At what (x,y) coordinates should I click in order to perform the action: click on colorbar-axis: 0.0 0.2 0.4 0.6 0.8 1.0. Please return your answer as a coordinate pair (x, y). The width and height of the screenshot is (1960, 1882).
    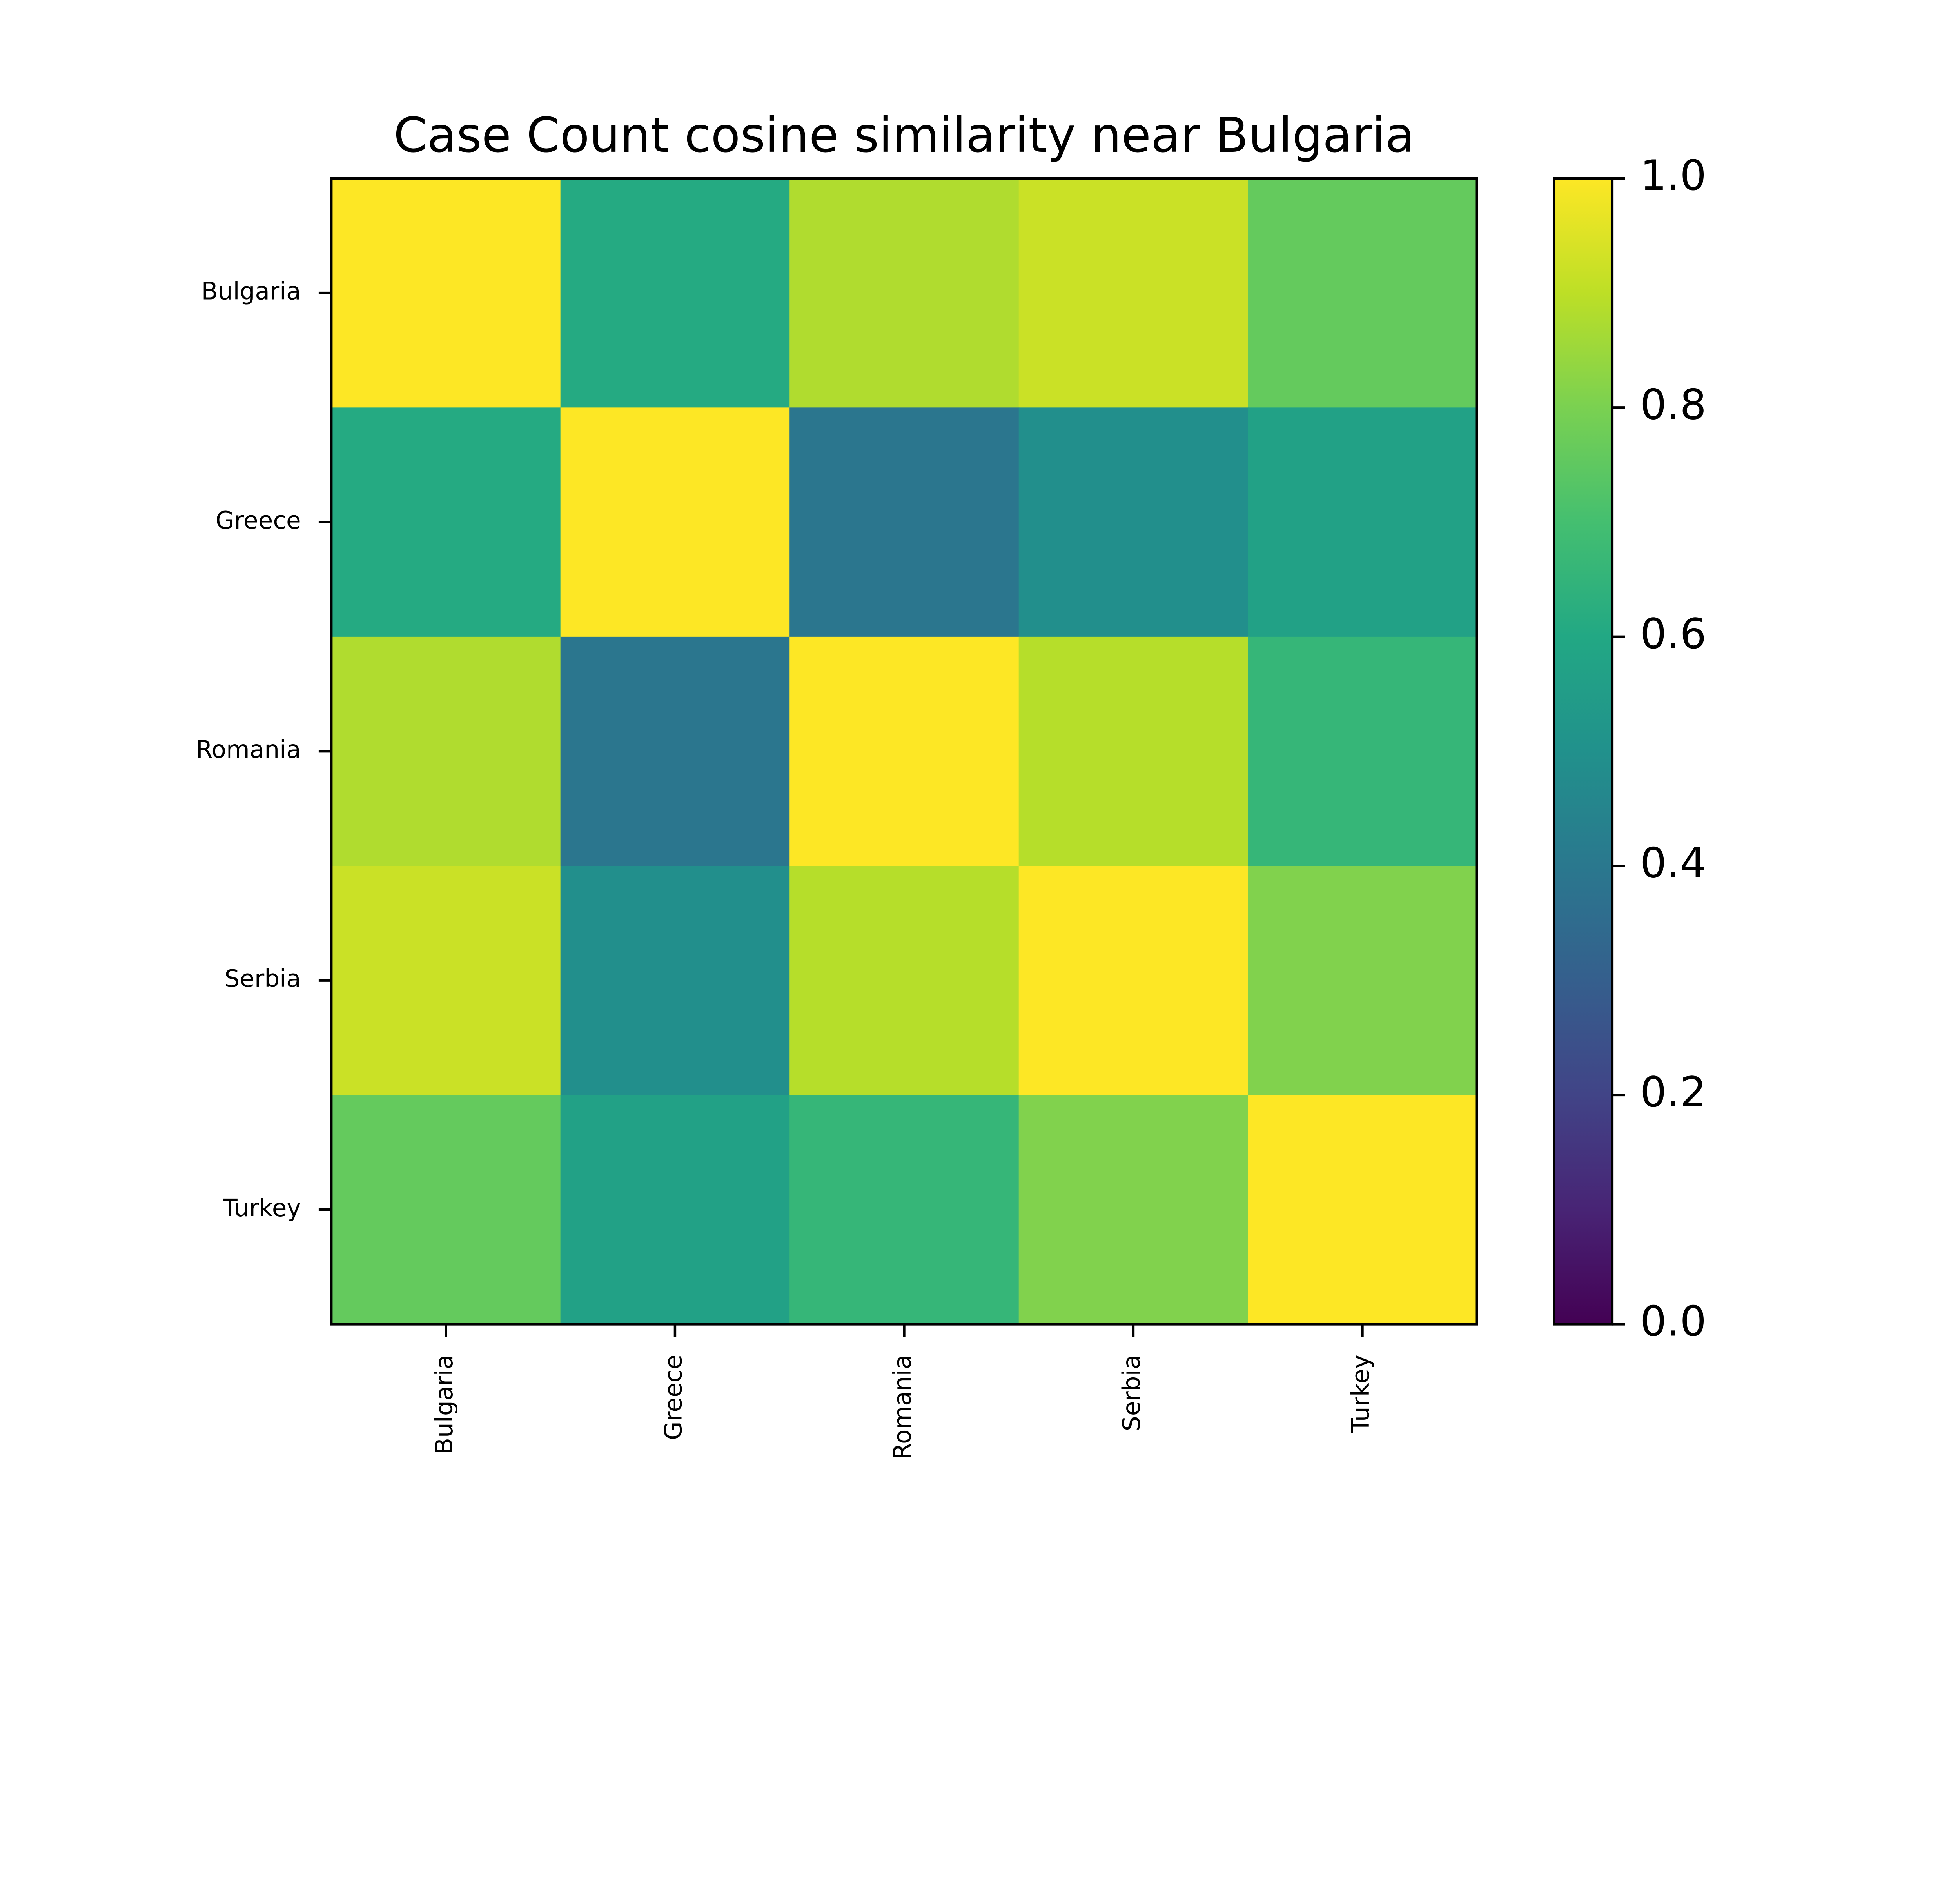
    Looking at the image, I should click on (1659, 748).